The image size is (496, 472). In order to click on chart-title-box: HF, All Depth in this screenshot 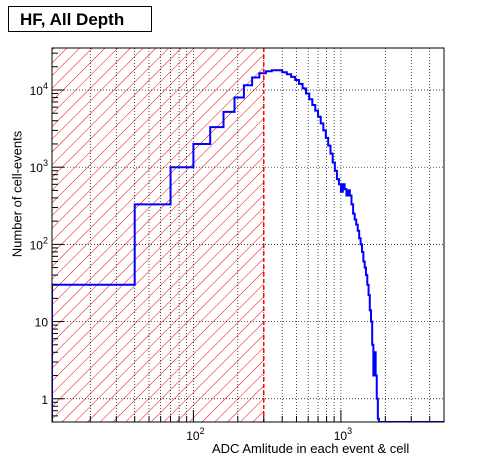, I will do `click(80, 19)`.